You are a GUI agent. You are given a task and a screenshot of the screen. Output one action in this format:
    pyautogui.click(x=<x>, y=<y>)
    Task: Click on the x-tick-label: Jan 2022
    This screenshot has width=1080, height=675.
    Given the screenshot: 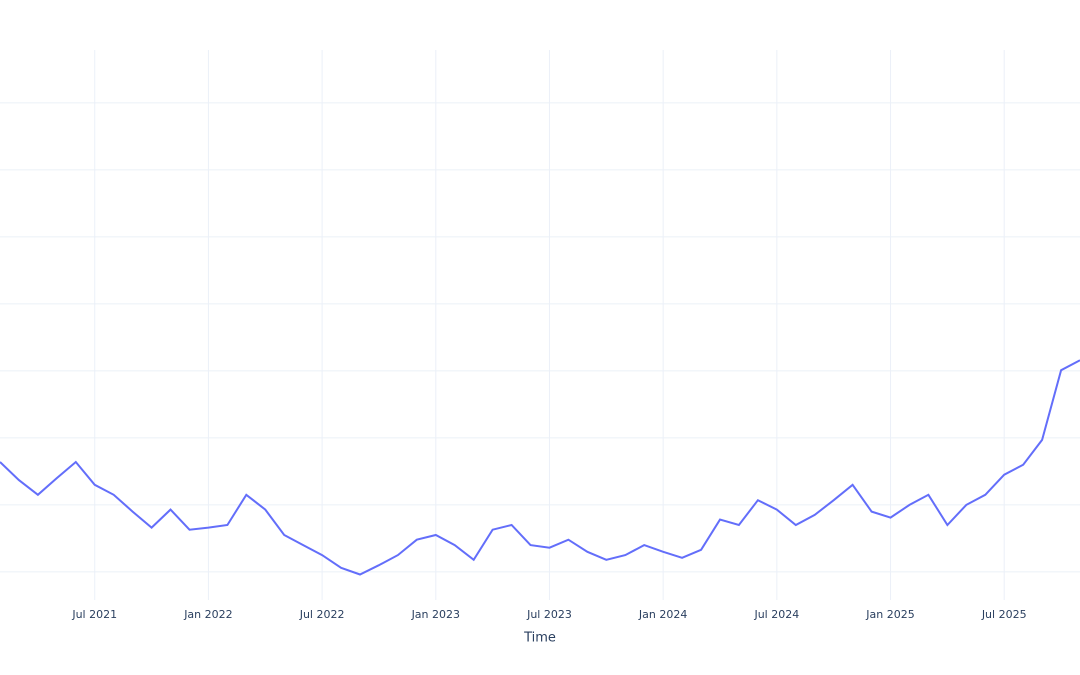 What is the action you would take?
    pyautogui.click(x=207, y=614)
    